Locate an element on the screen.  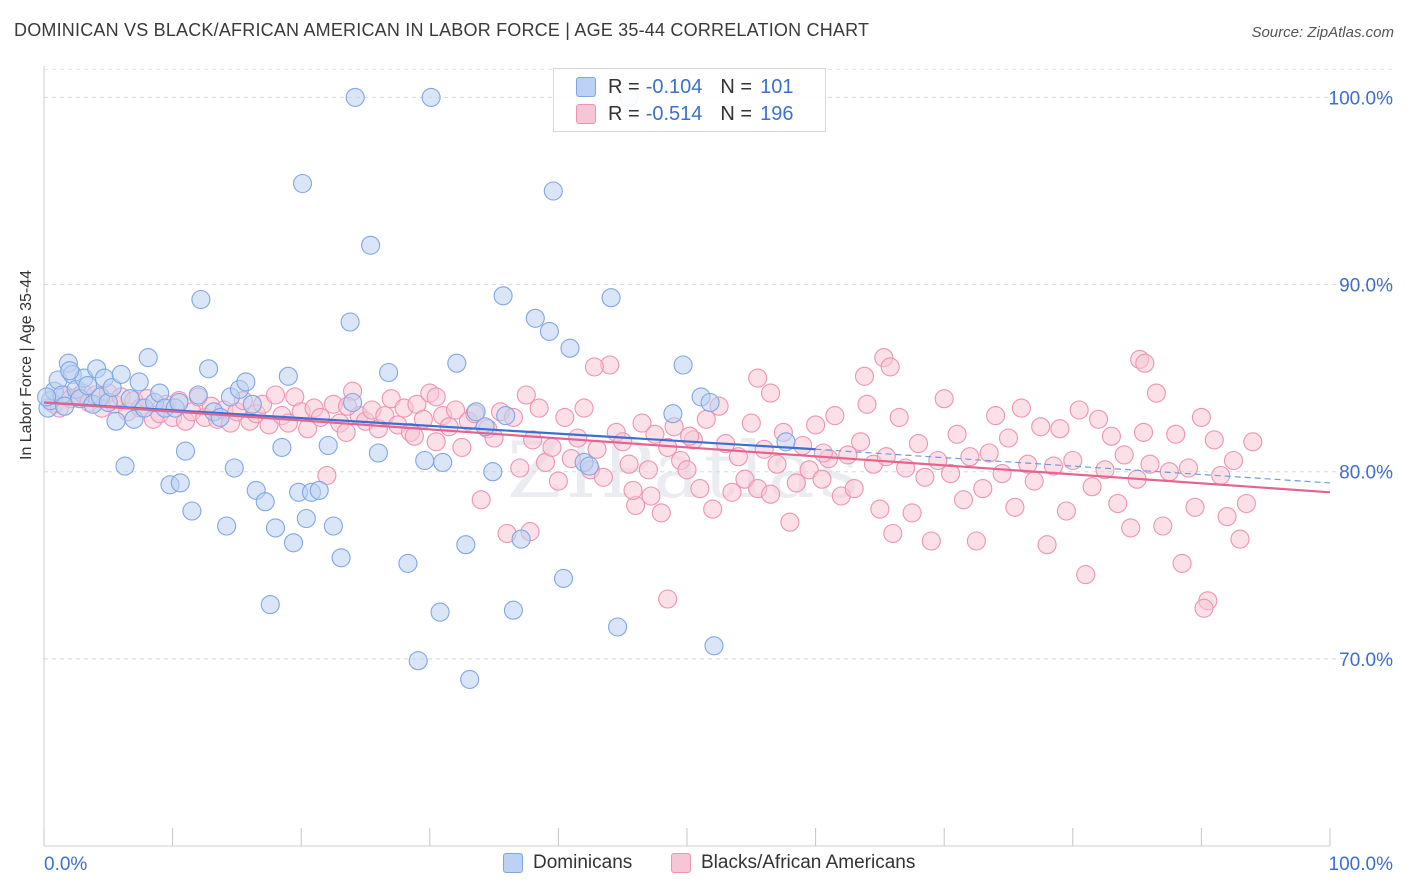
legend-n-value: 196 is located at coordinates (777, 113).